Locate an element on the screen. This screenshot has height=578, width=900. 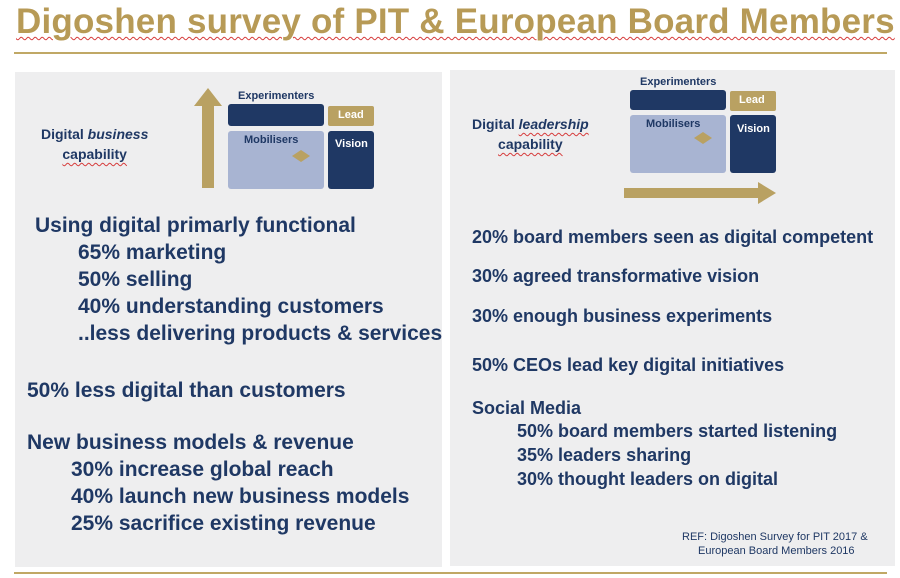
right-item-3: 30% enough business experiments is located at coordinates (622, 316).